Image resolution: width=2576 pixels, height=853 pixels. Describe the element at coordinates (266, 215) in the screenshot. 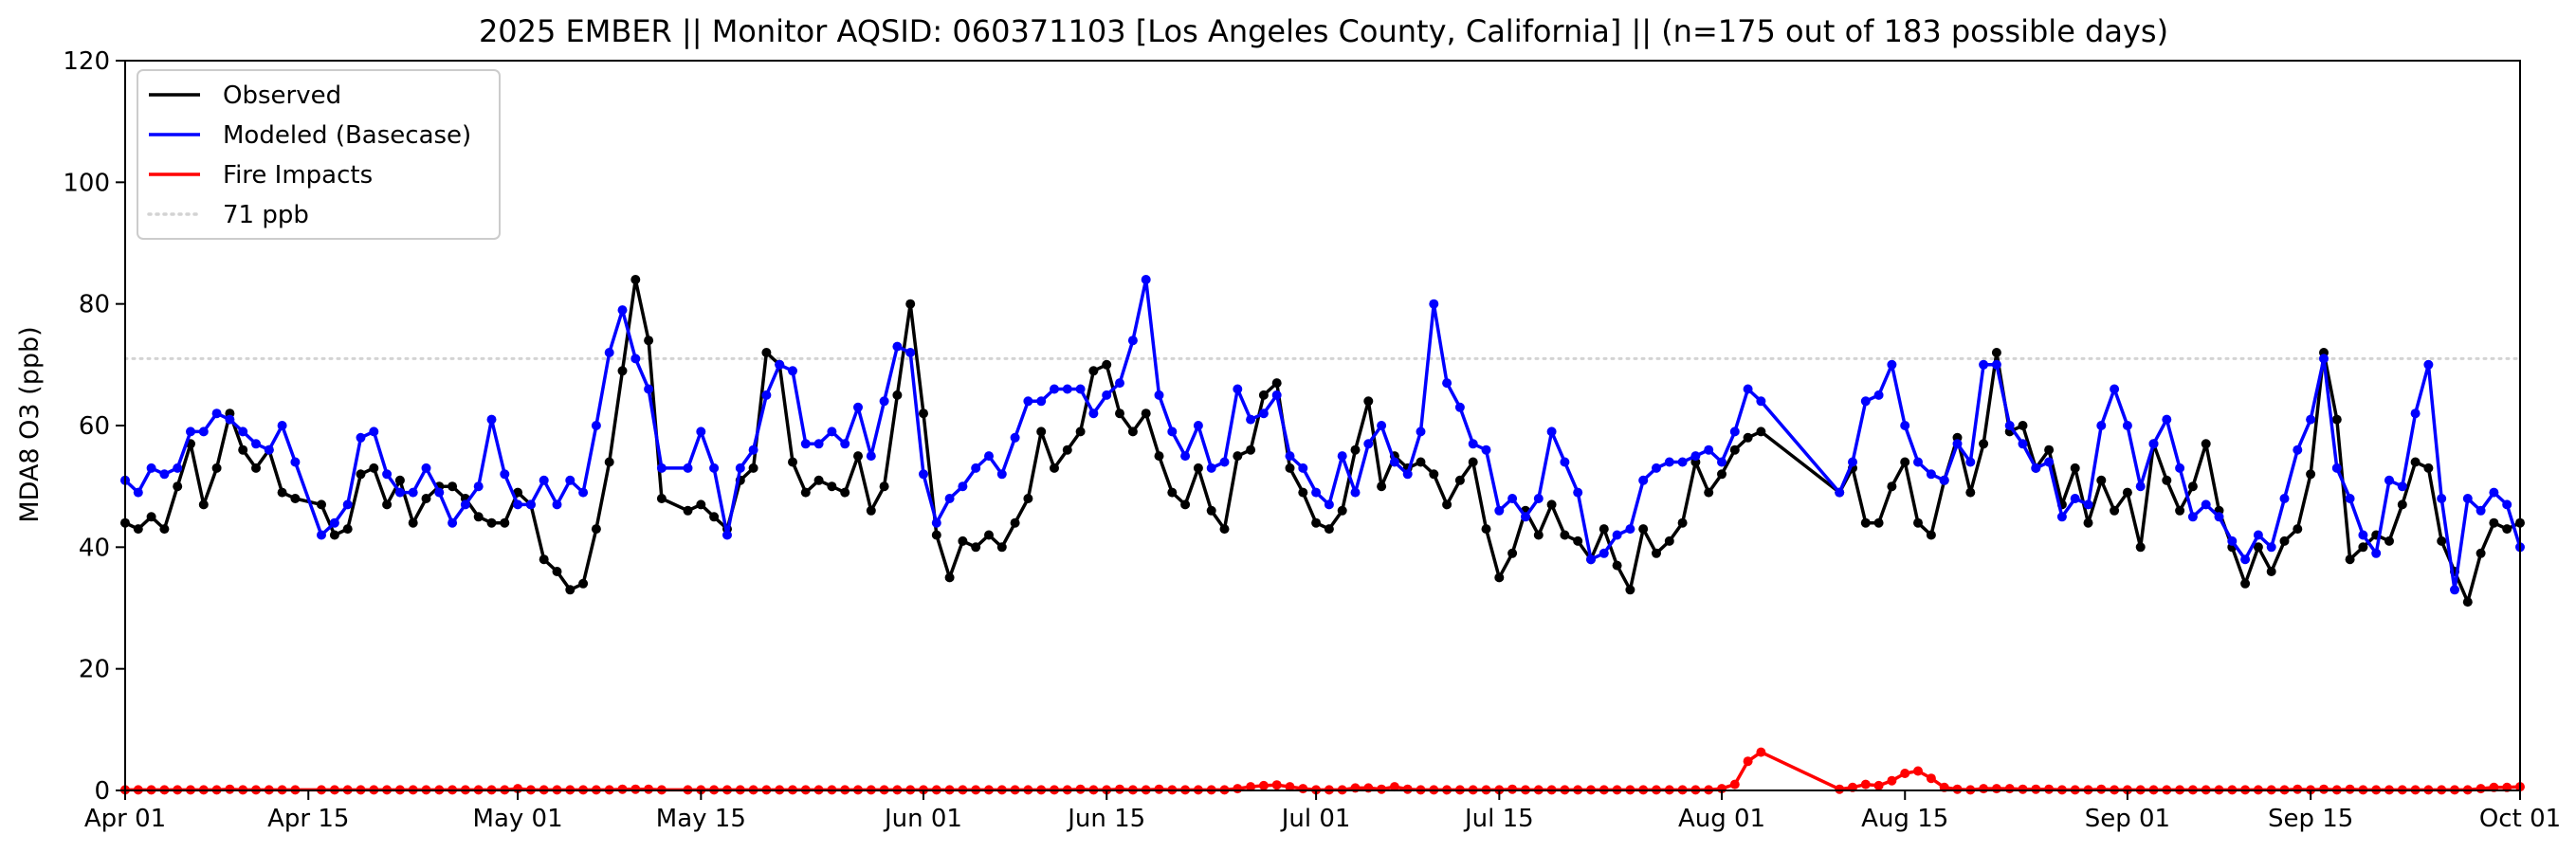

I see `legend-label: 71 ppb` at that location.